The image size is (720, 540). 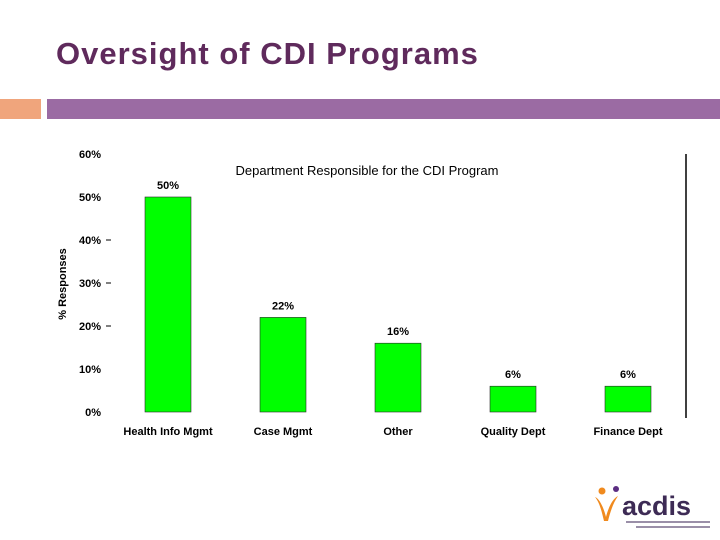 What do you see at coordinates (283, 306) in the screenshot?
I see `data-label: 22%` at bounding box center [283, 306].